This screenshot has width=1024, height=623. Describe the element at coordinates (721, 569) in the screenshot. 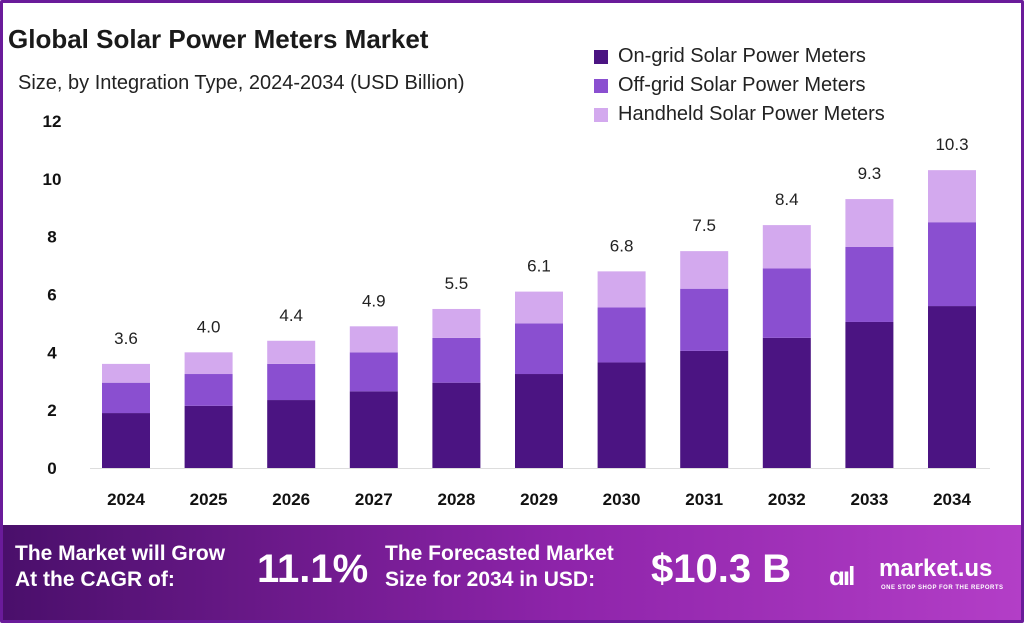

I see `forecast-value: $10.3 B` at that location.